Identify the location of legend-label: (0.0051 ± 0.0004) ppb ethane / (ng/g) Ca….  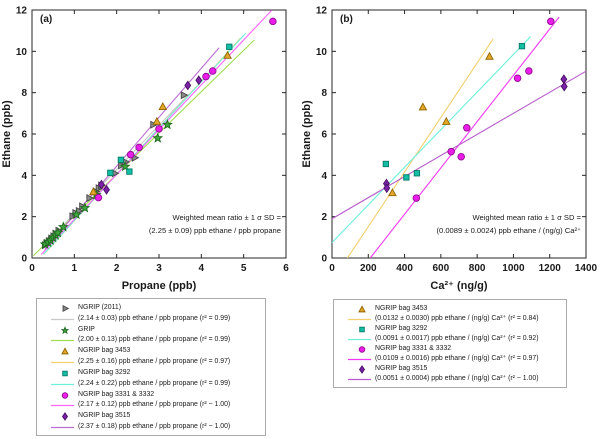
(457, 379).